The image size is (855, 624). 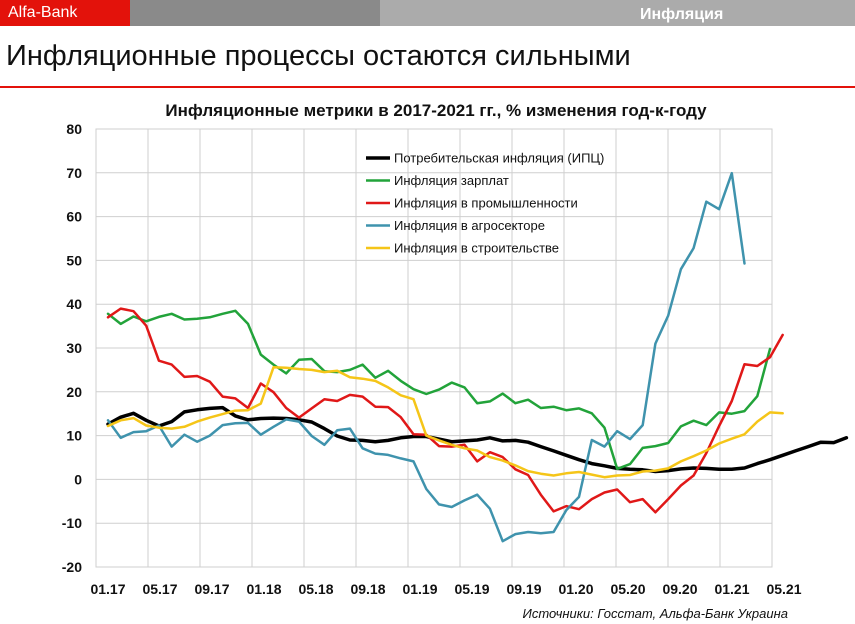 What do you see at coordinates (74, 304) in the screenshot?
I see `y-tick-label: 40` at bounding box center [74, 304].